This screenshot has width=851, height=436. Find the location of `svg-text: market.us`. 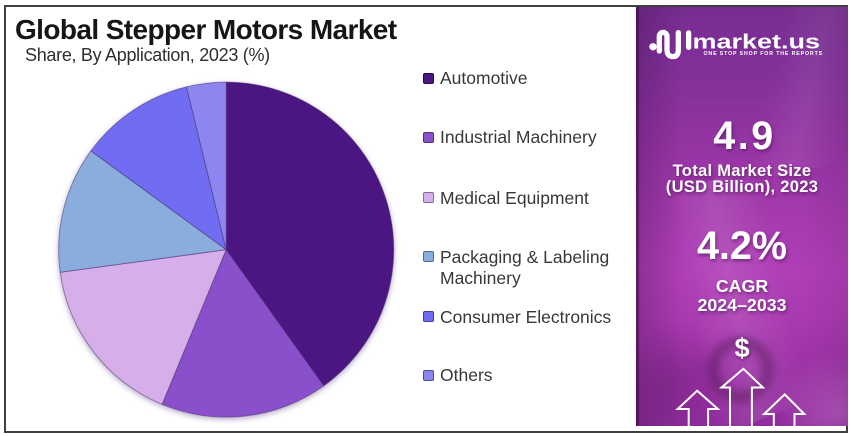

svg-text: market.us is located at coordinates (757, 42).